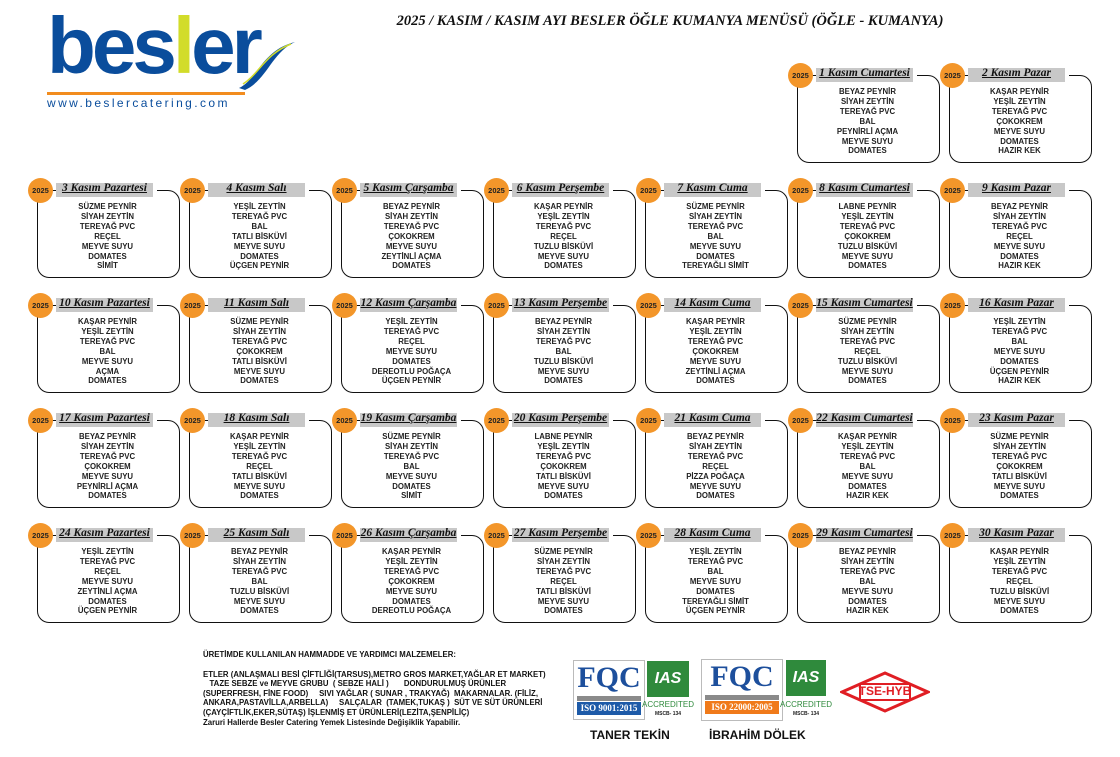 The image size is (1120, 757). I want to click on menu-item: ÜÇGEN PEYNİR, so click(107, 611).